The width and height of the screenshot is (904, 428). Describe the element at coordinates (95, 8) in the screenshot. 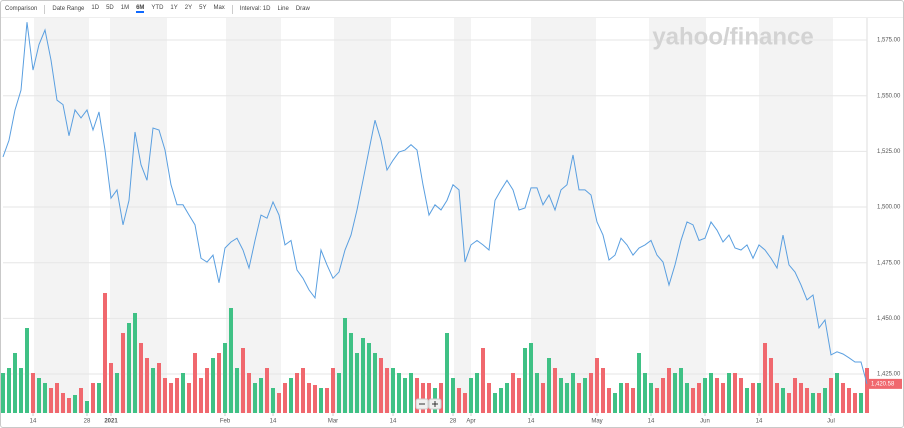

I see `range-button: 1D` at that location.